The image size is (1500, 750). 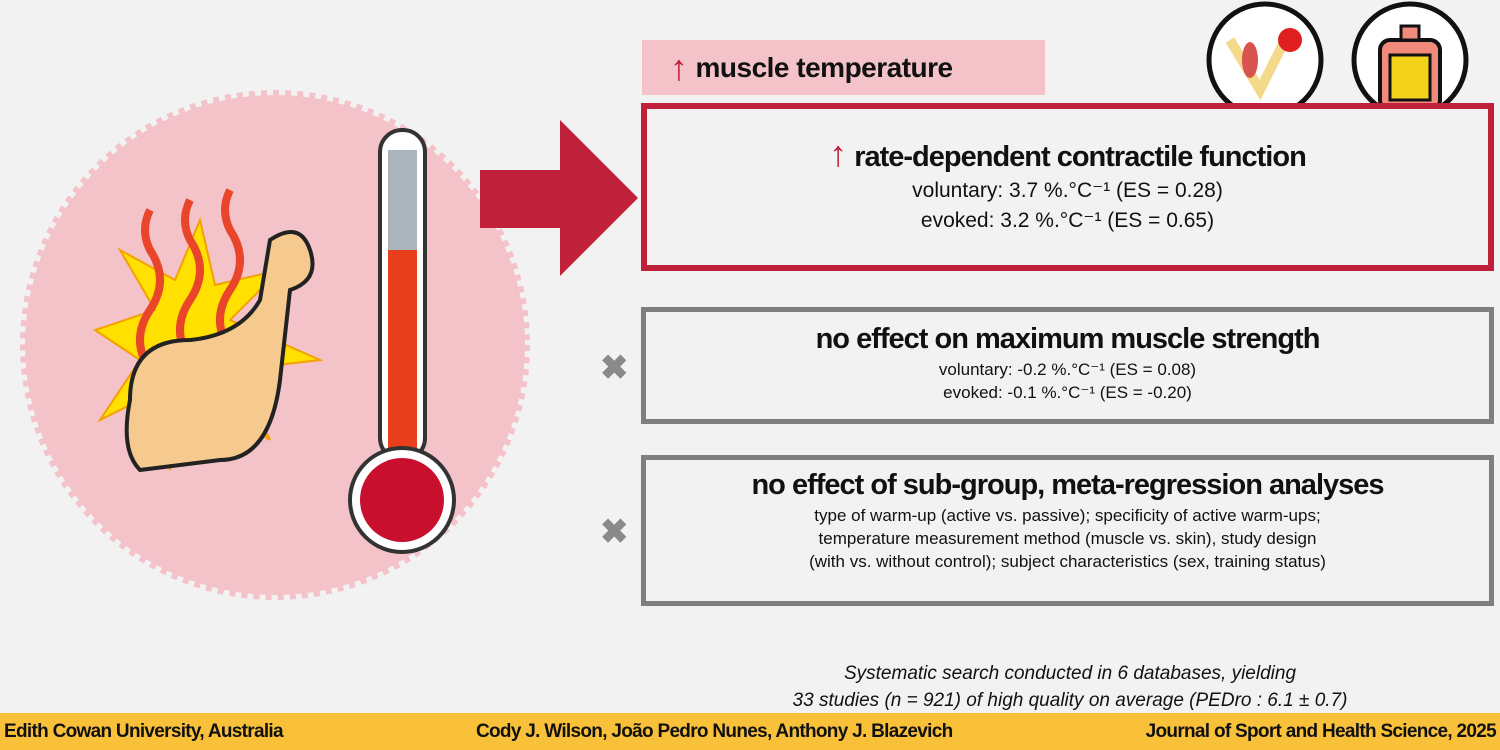 What do you see at coordinates (1080, 157) in the screenshot?
I see `box-title: rate-dependent contractile function` at bounding box center [1080, 157].